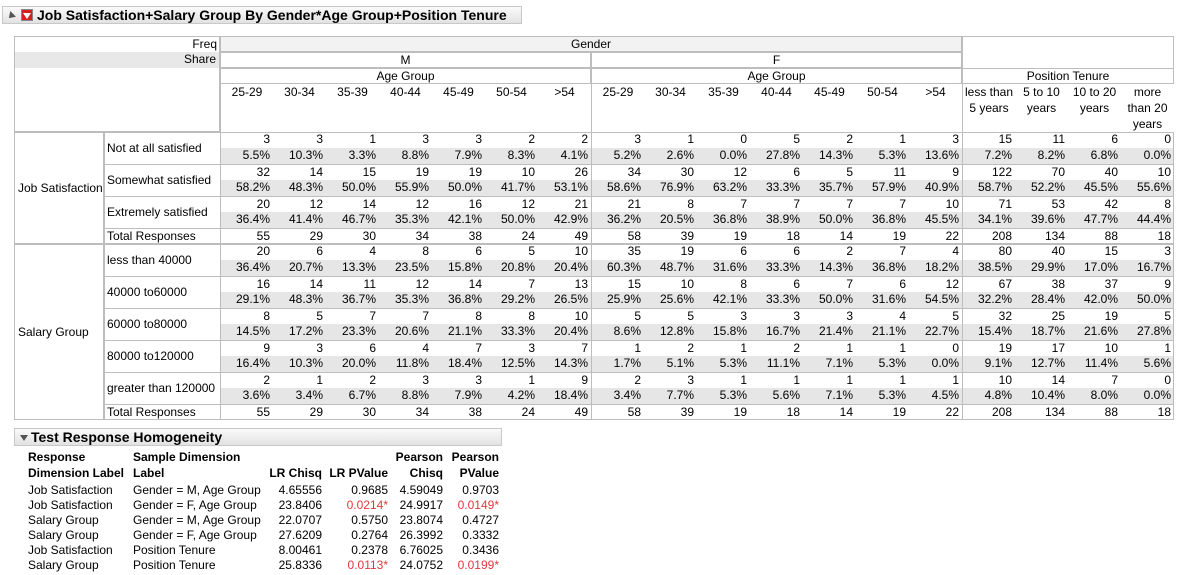 The width and height of the screenshot is (1190, 575). I want to click on test-cell: 0.2764, so click(369, 535).